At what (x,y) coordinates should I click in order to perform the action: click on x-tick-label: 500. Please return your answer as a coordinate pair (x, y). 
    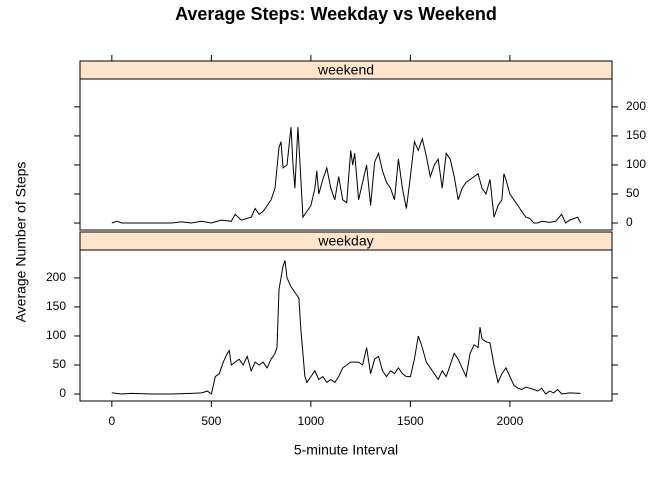
    Looking at the image, I should click on (211, 421).